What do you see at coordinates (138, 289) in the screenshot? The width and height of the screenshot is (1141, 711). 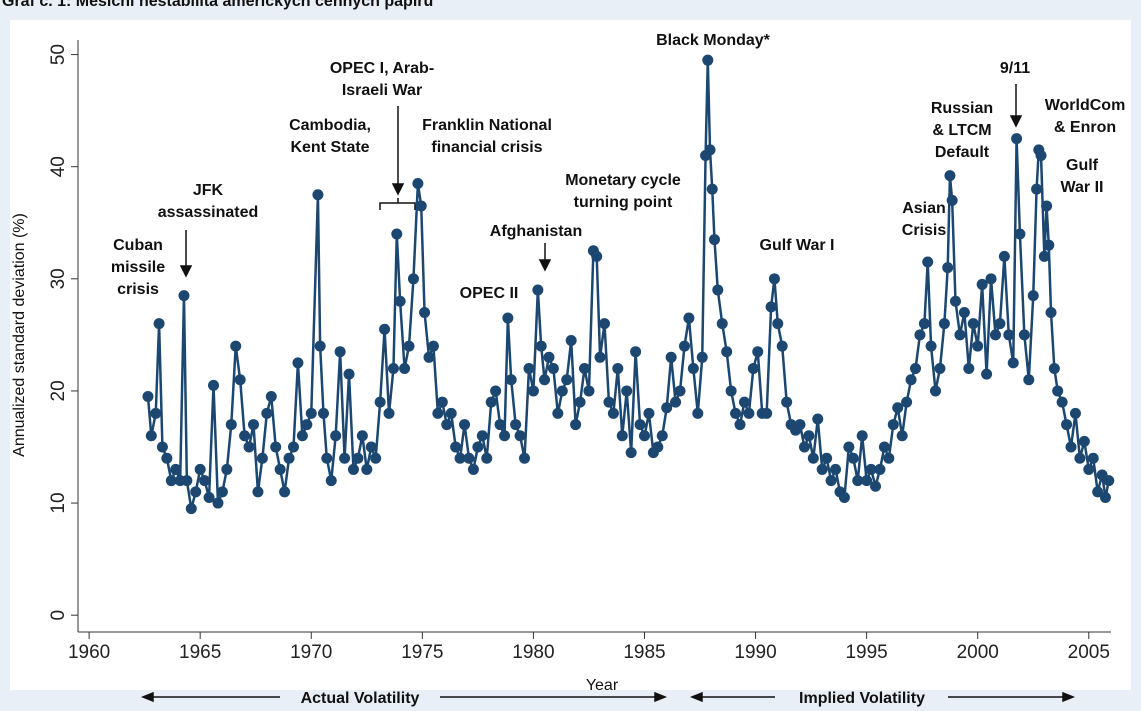 I see `annotation: crisis` at bounding box center [138, 289].